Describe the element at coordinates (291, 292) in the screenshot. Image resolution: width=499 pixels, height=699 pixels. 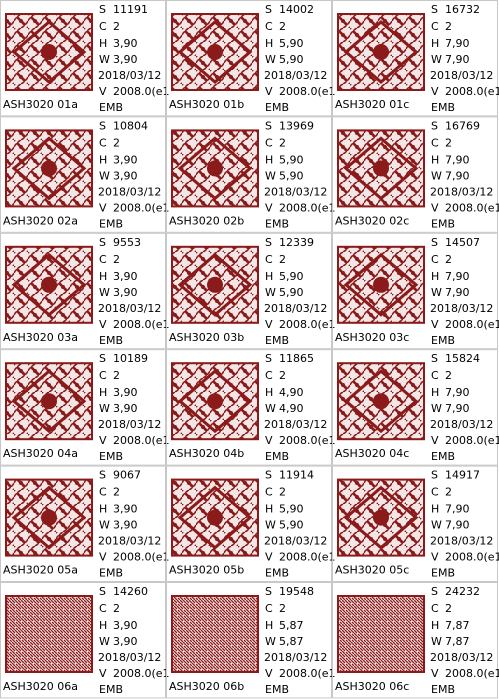
I see `field-value: 5,90` at that location.